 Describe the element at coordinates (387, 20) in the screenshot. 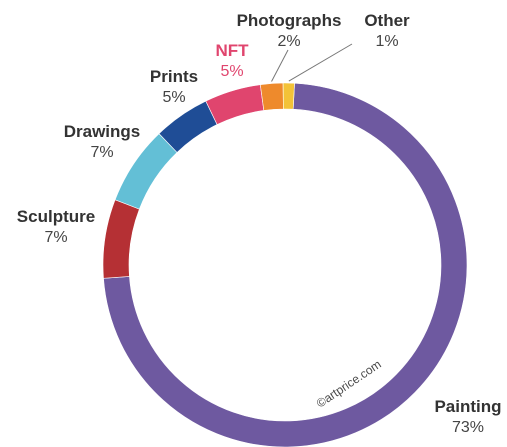

I see `slice-label-other: Other` at that location.